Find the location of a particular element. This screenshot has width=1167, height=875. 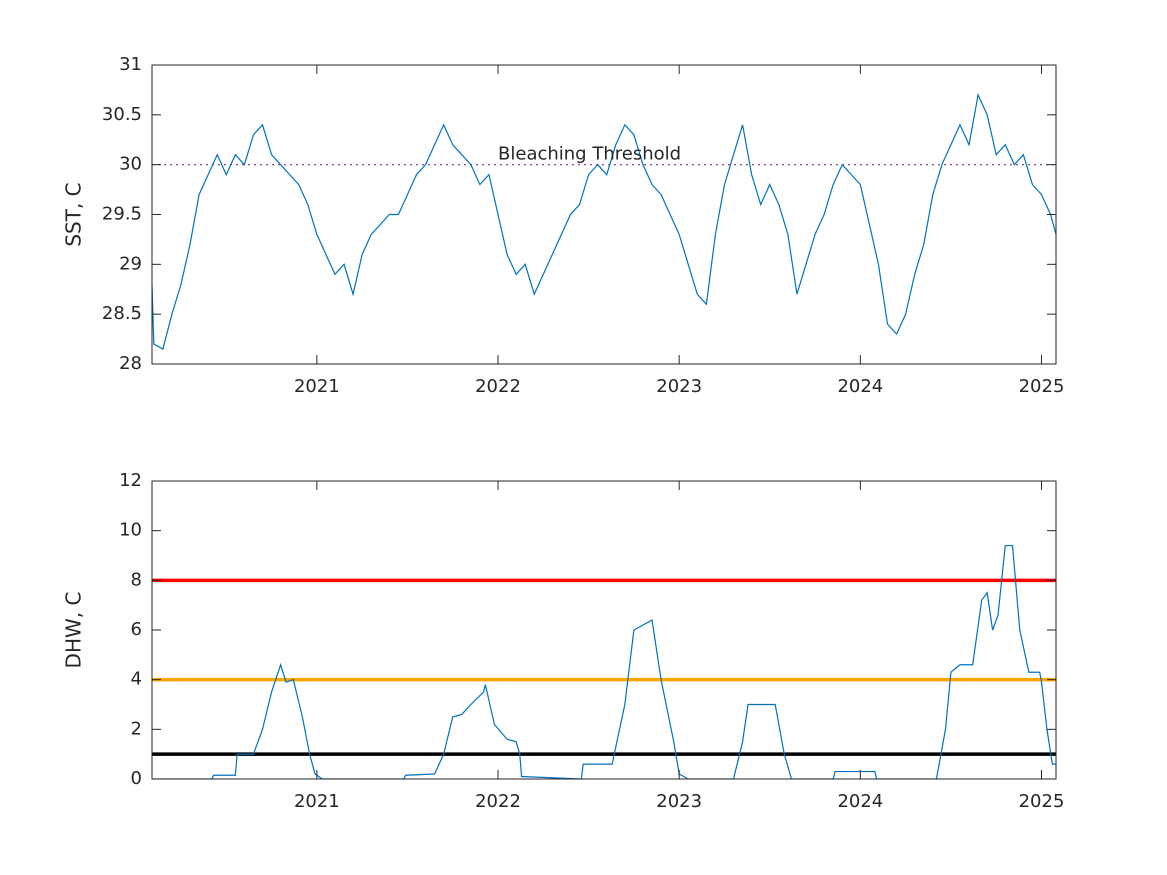

y-tick-label: 30.5 is located at coordinates (122, 114).